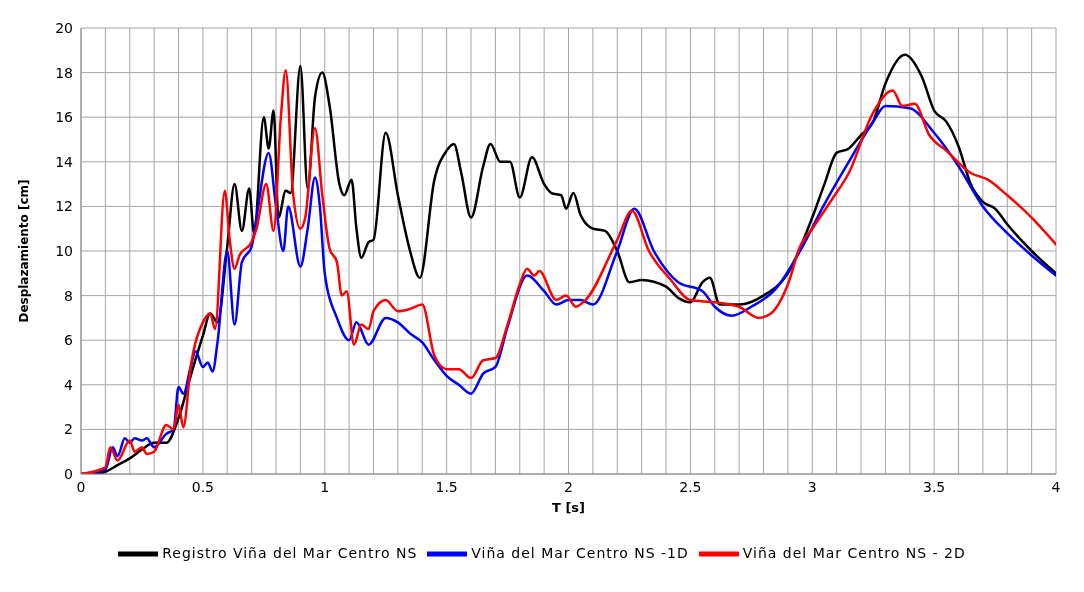  I want to click on x-tick-label: 2.5, so click(690, 486).